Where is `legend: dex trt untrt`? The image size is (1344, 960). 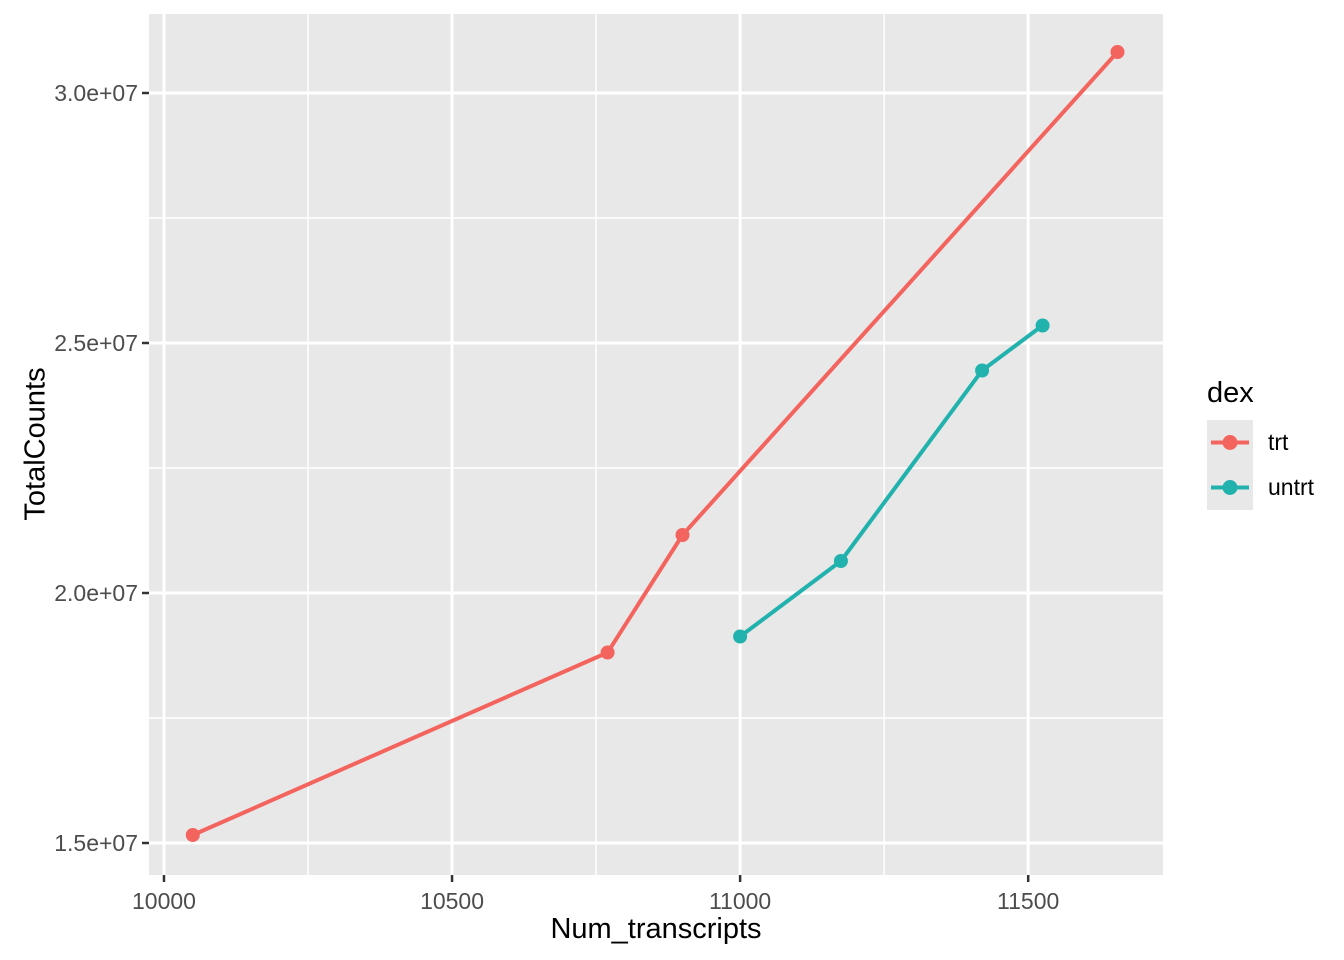
legend: dex trt untrt is located at coordinates (1260, 443).